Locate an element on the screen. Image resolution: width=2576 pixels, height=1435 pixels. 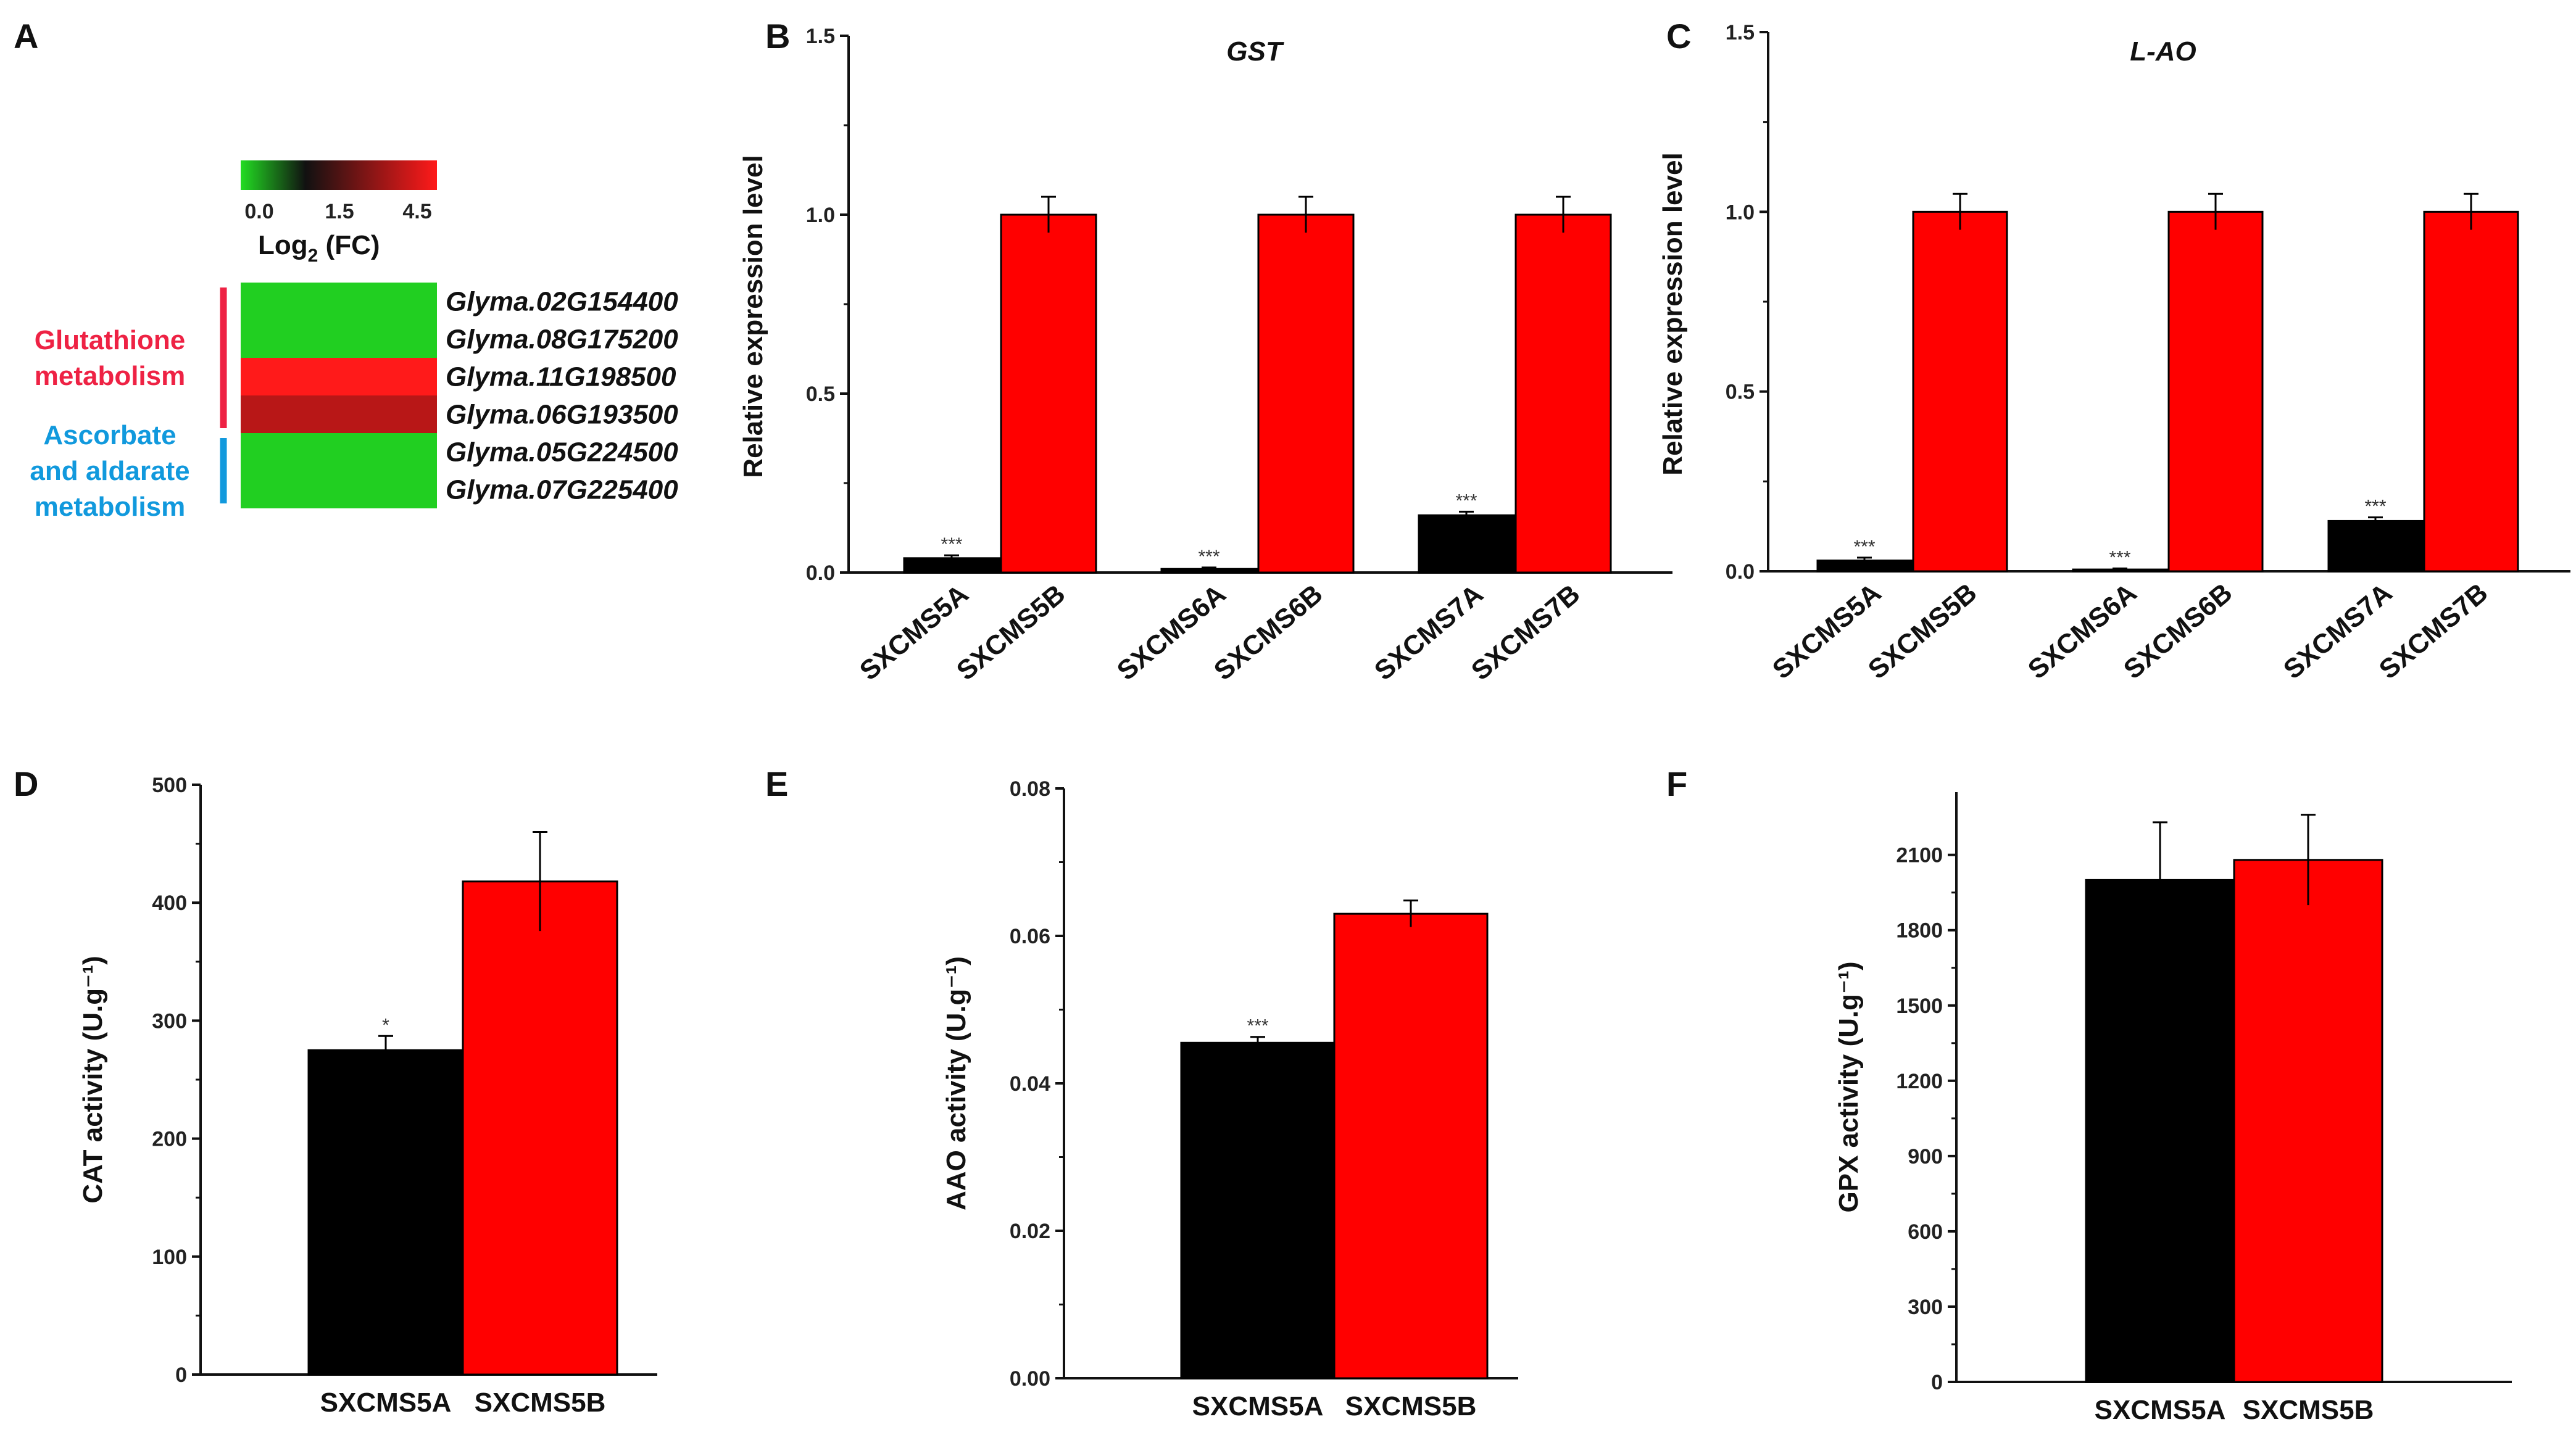
y-tick-label: 100 is located at coordinates (169, 1257).